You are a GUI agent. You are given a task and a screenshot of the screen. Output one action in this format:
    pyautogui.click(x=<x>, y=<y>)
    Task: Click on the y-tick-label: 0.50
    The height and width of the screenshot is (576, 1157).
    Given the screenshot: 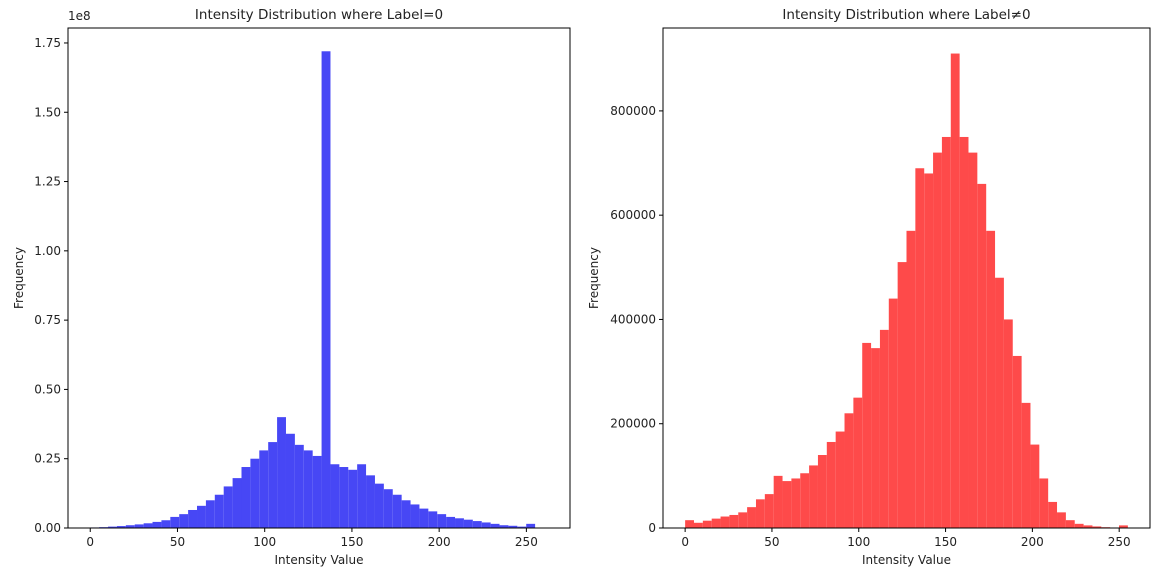 What is the action you would take?
    pyautogui.click(x=47, y=389)
    